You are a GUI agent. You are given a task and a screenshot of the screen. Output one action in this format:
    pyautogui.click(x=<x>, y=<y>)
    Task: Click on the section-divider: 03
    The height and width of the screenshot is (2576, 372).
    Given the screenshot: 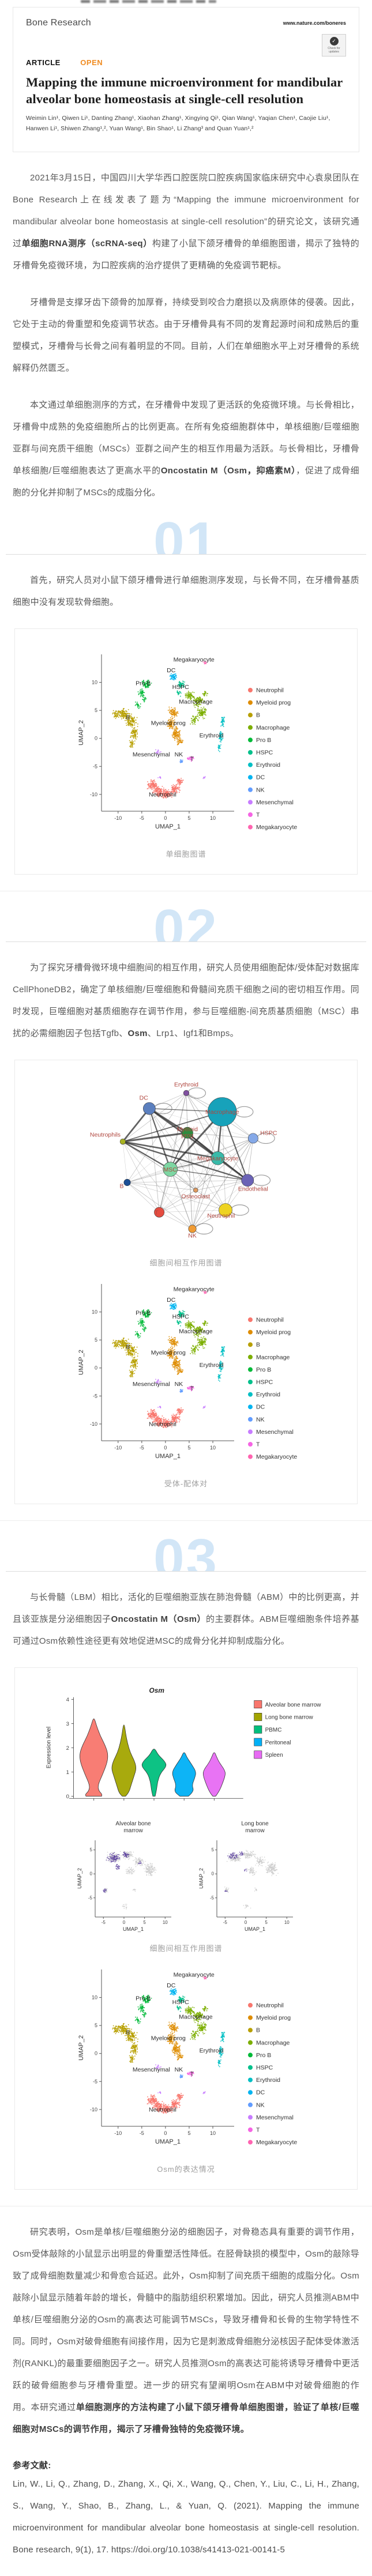 What is the action you would take?
    pyautogui.click(x=186, y=1550)
    